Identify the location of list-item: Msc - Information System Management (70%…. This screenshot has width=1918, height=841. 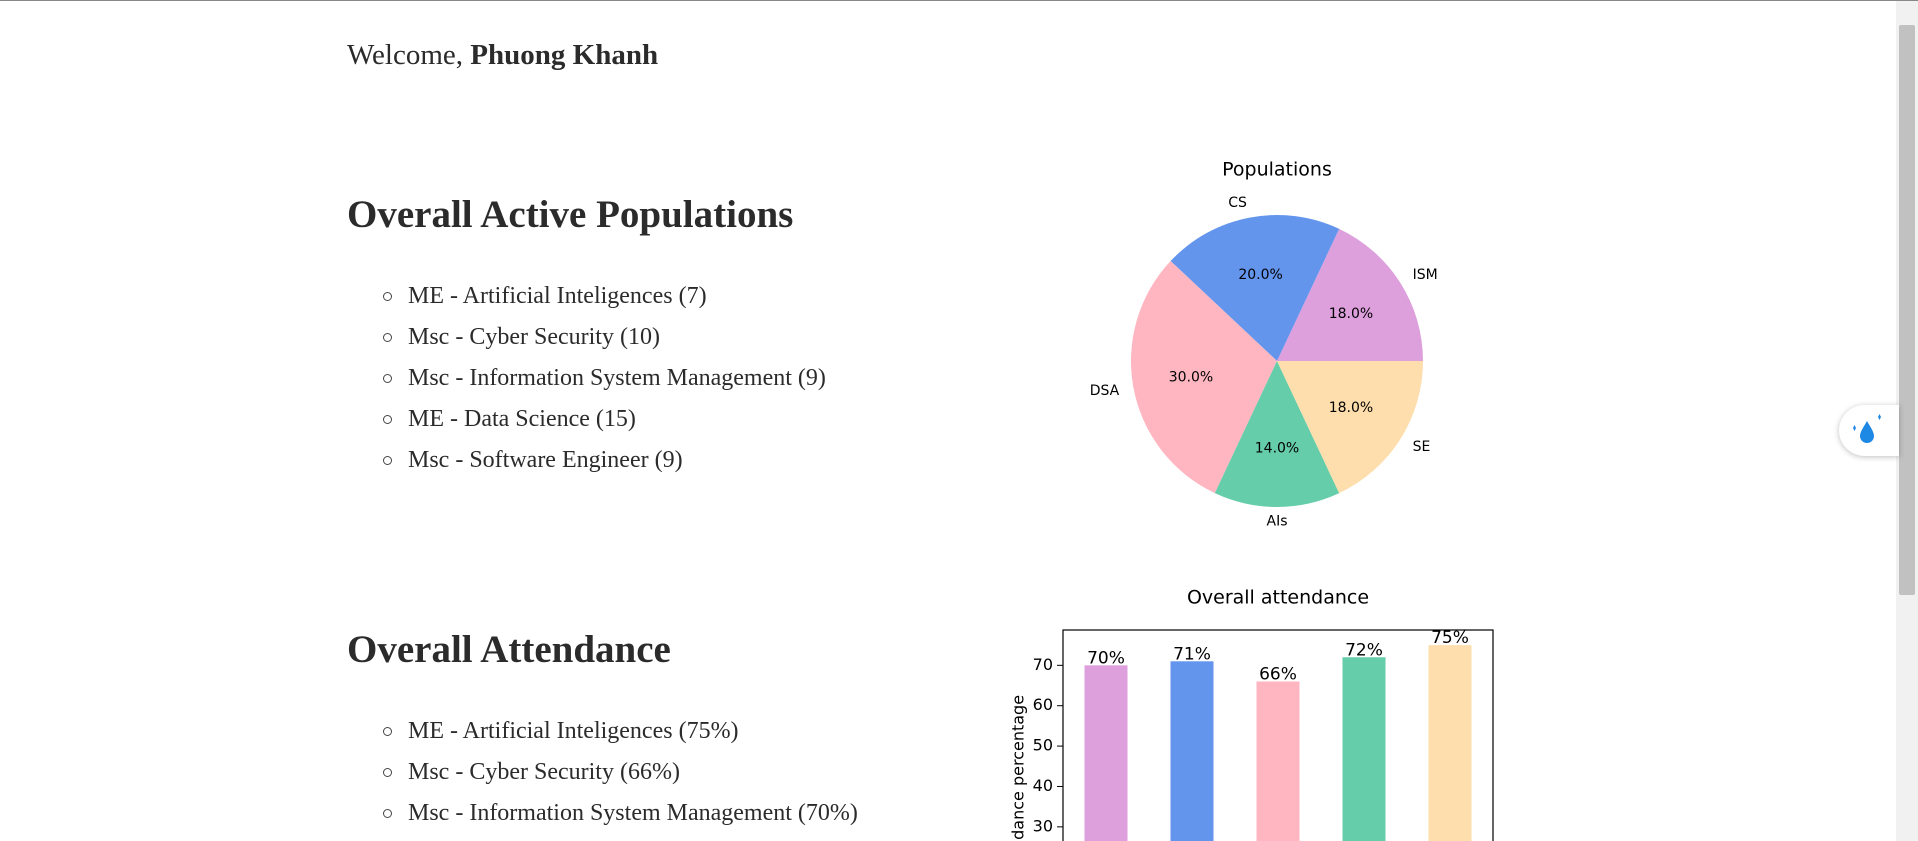
(619, 813).